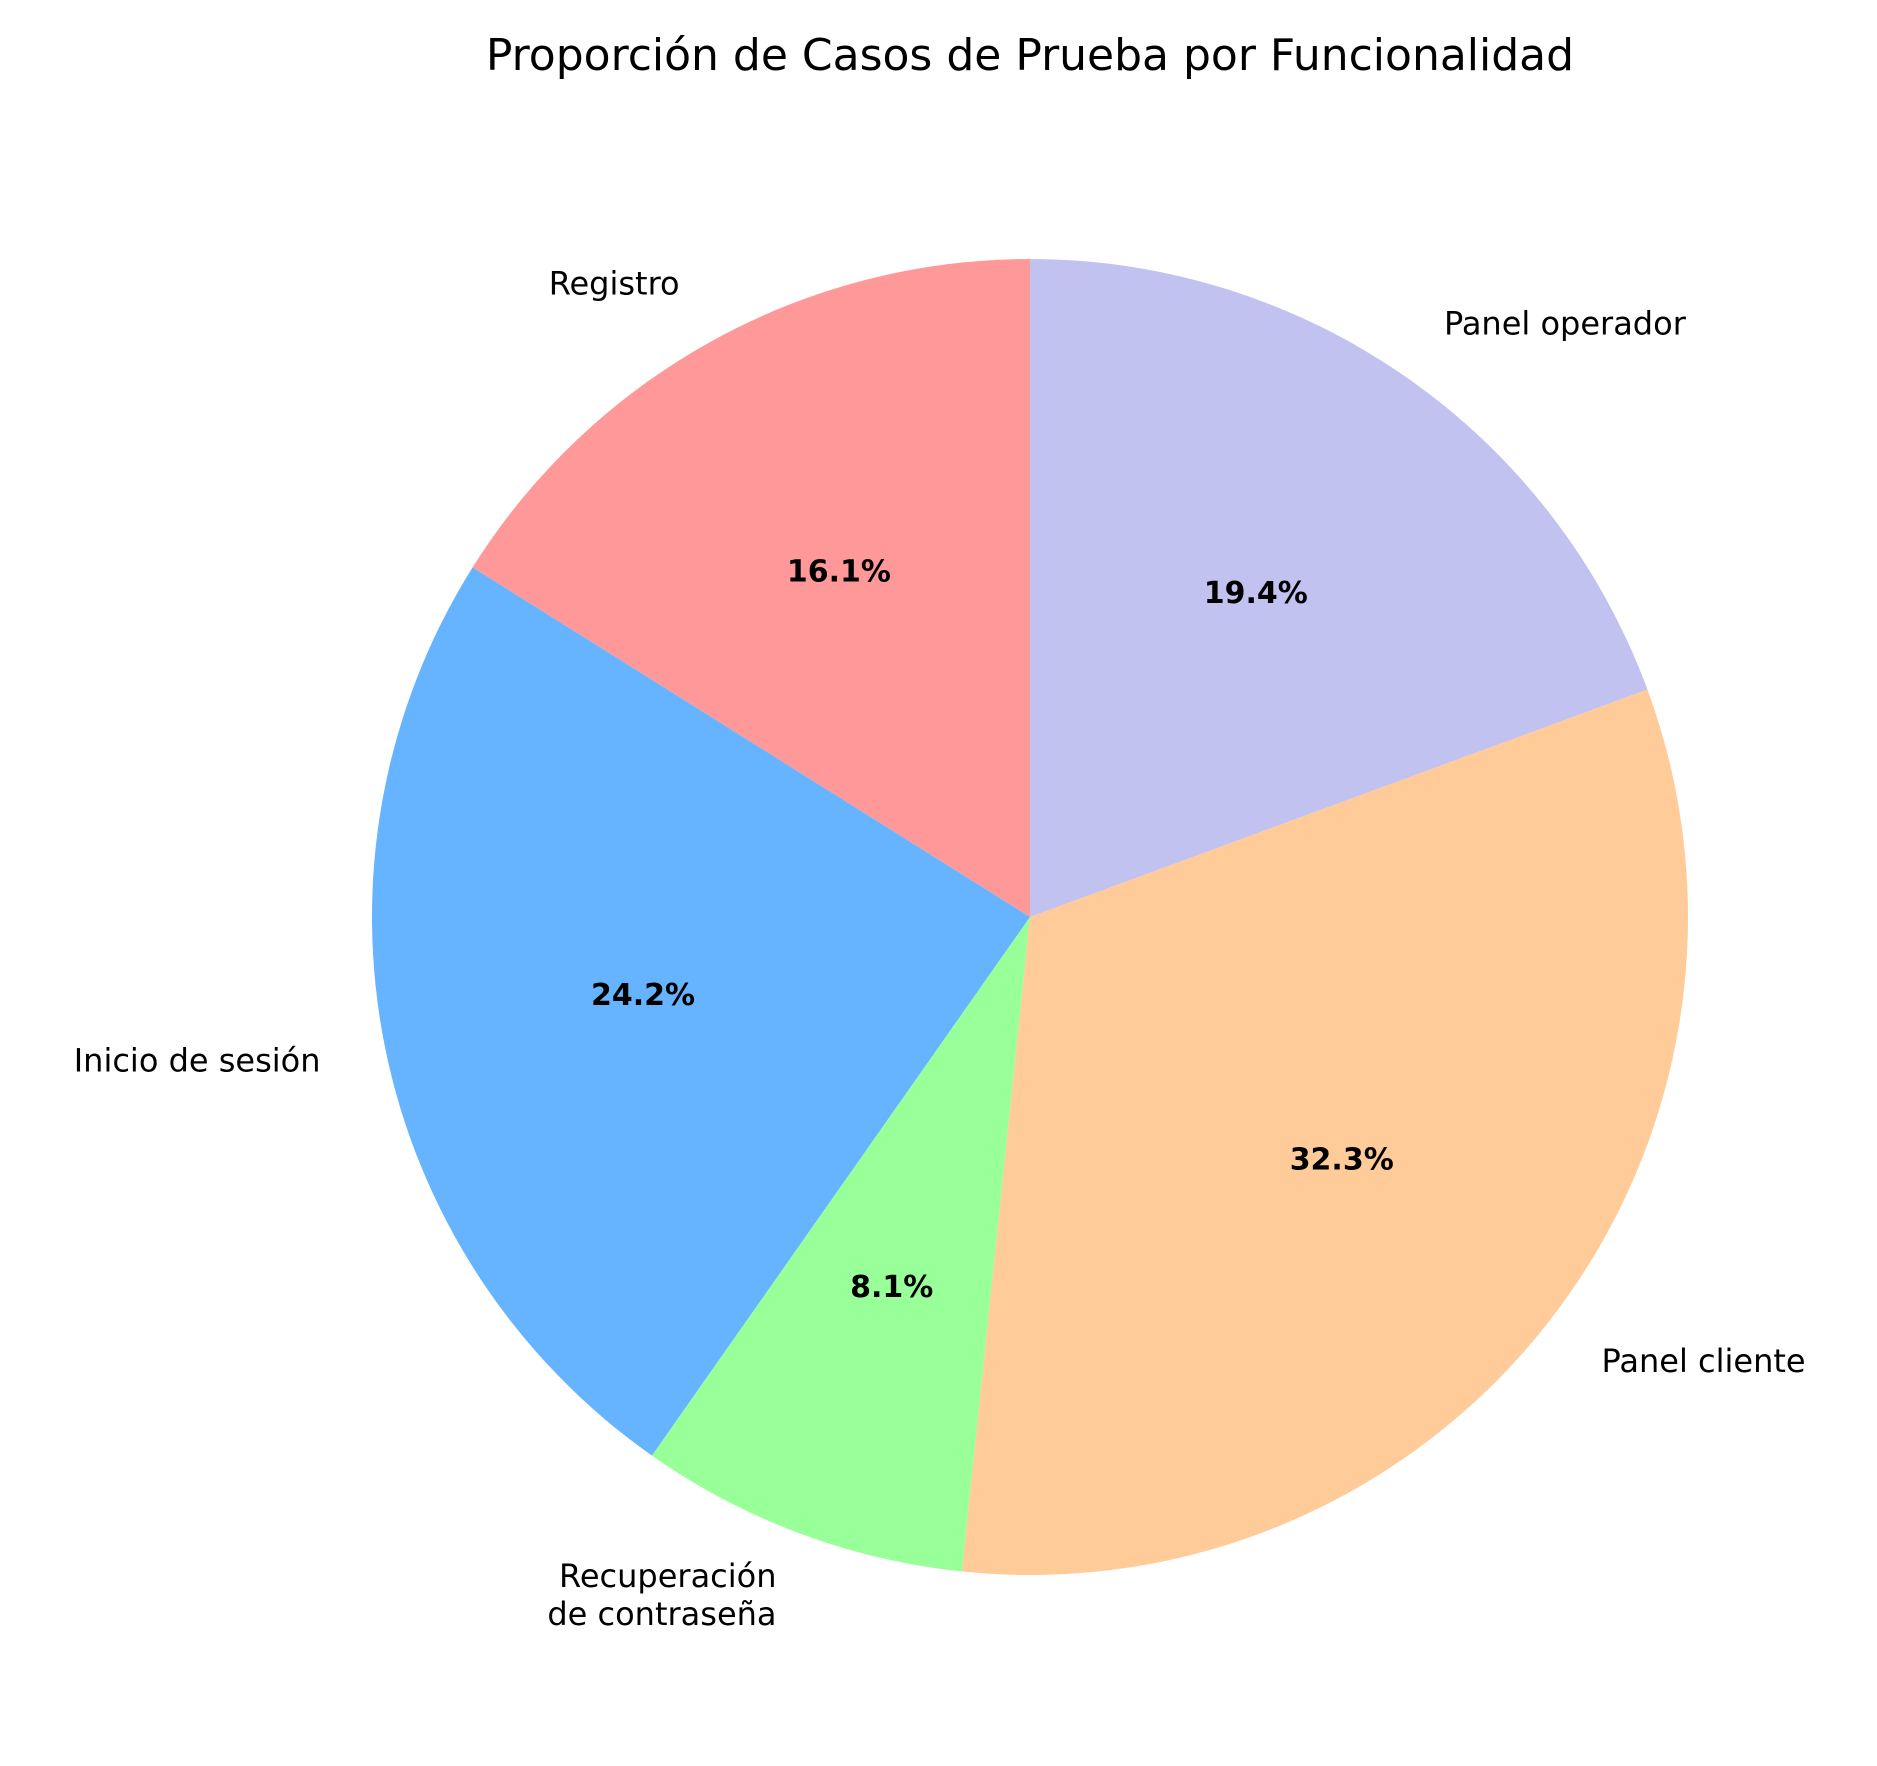 The image size is (1877, 1766). I want to click on slice-label: Recuperación de contraseña, so click(661, 1595).